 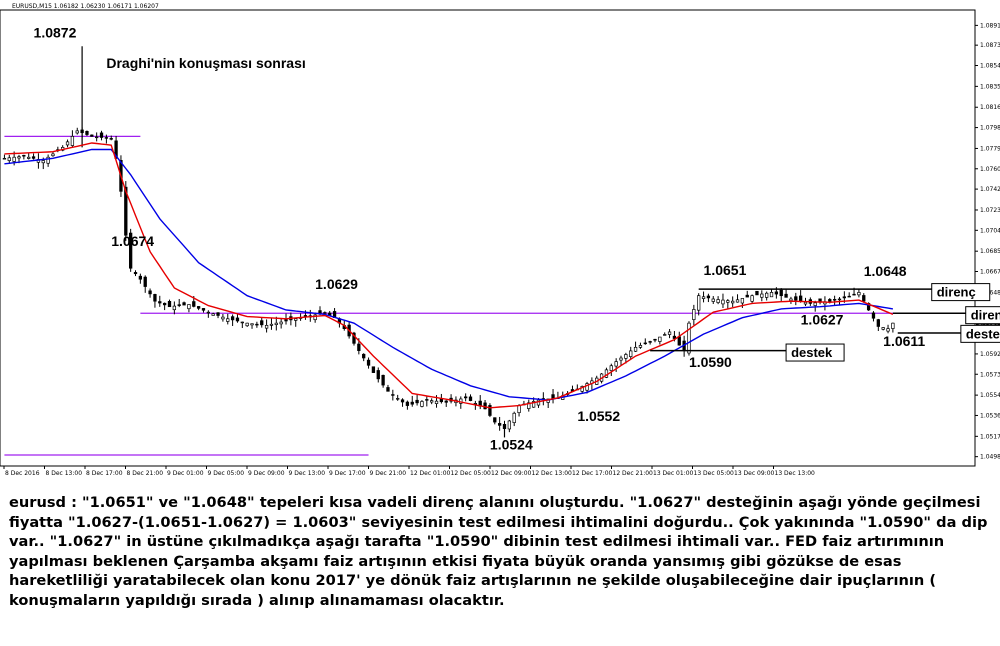 What do you see at coordinates (64, 473) in the screenshot?
I see `x-tick-label: 8 Dec 13:00` at bounding box center [64, 473].